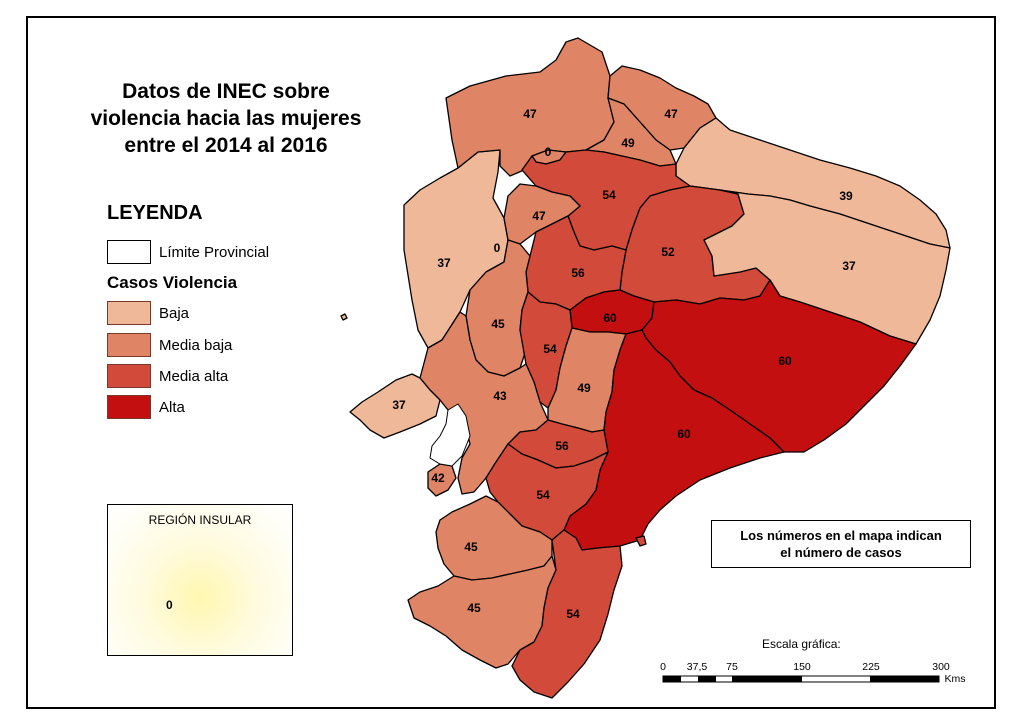 This screenshot has width=1024, height=724. I want to click on legend-row-media-baja: Media baja, so click(169, 345).